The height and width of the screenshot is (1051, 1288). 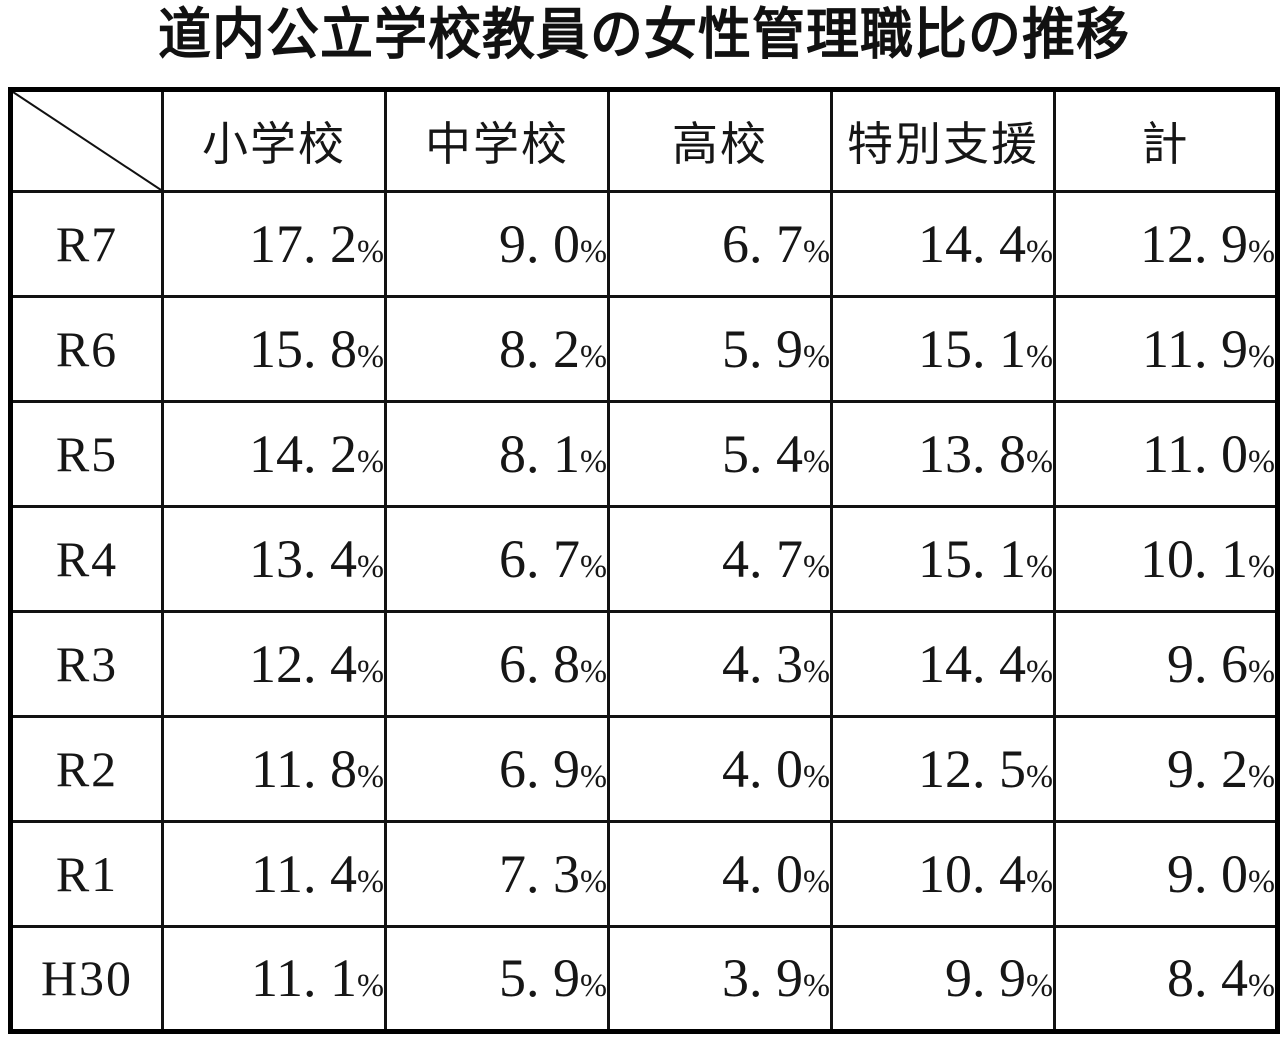 I want to click on value-number: 12. 9, so click(x=1194, y=243).